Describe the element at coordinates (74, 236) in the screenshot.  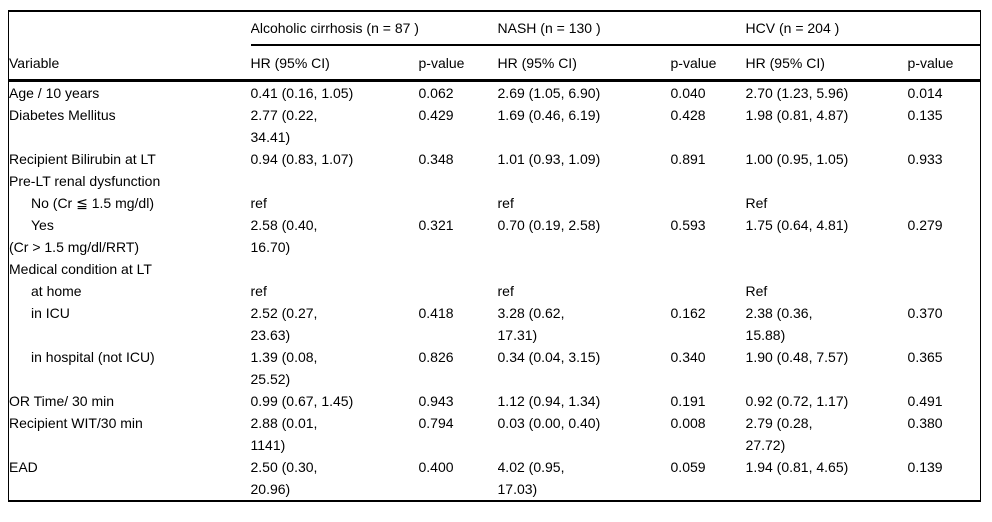
I see `variable-cell: Yes (Cr > 1.5 mg/dl/RRT)` at that location.